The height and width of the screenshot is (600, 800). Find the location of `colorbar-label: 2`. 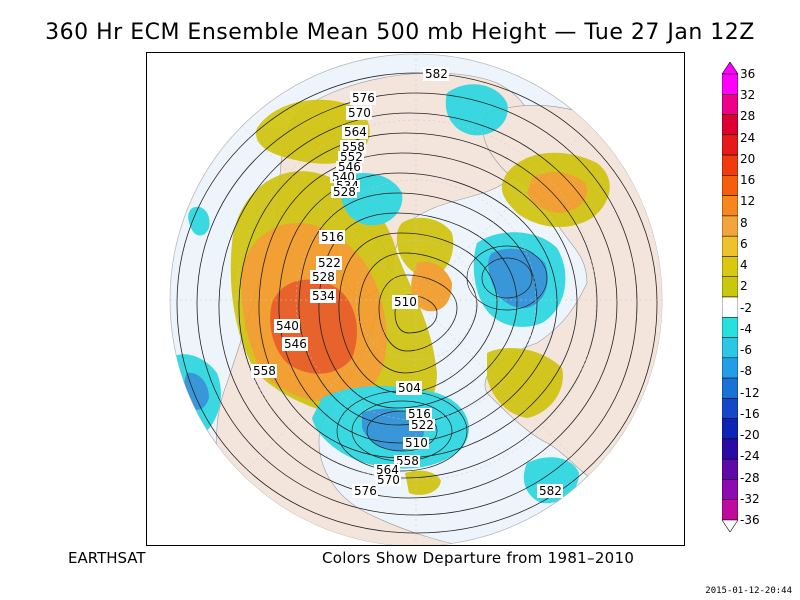

colorbar-label: 2 is located at coordinates (744, 286).